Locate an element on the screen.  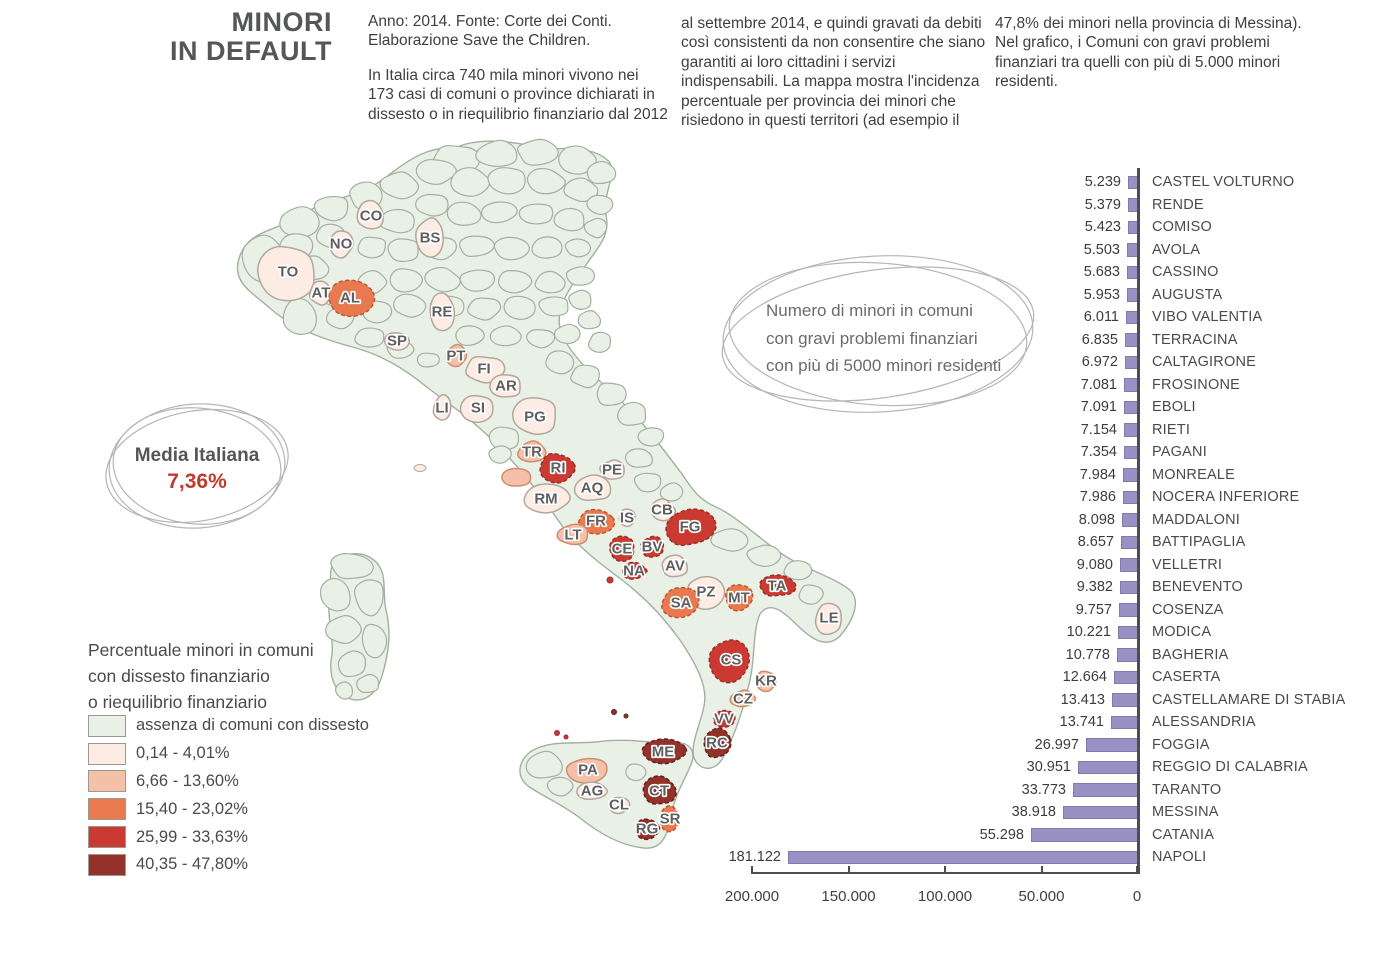
page-title: MINORI IN DEFAULT is located at coordinates (251, 37).